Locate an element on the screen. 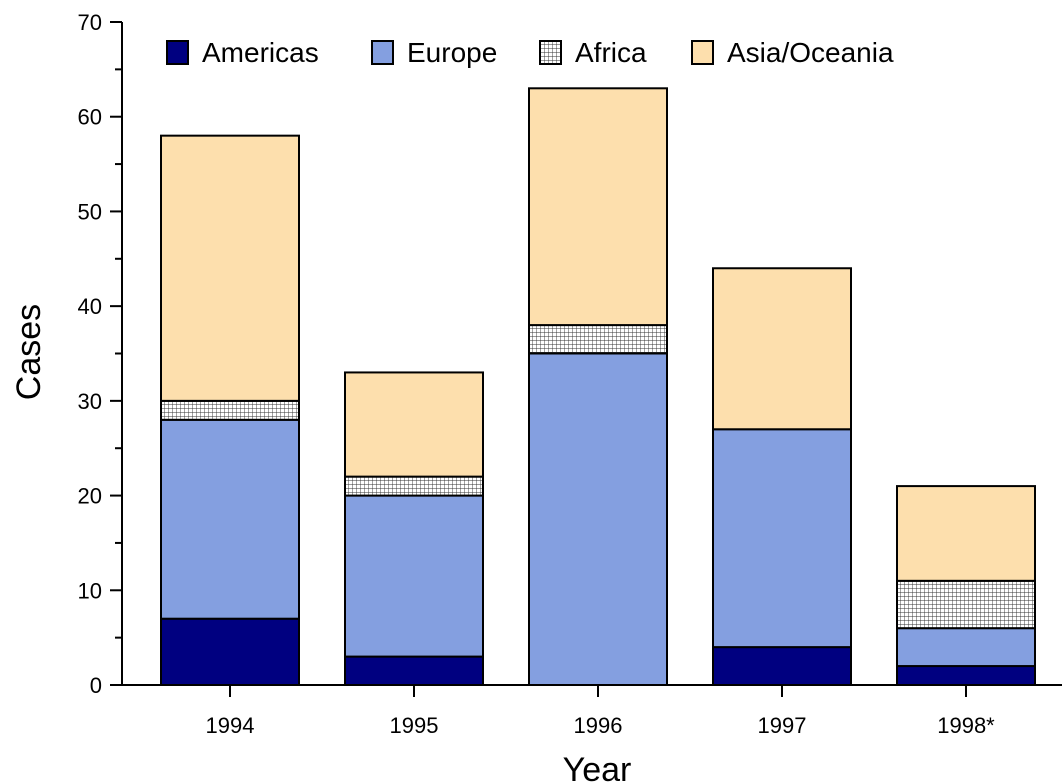 The width and height of the screenshot is (1062, 783). y-tick-label: 30 is located at coordinates (90, 401).